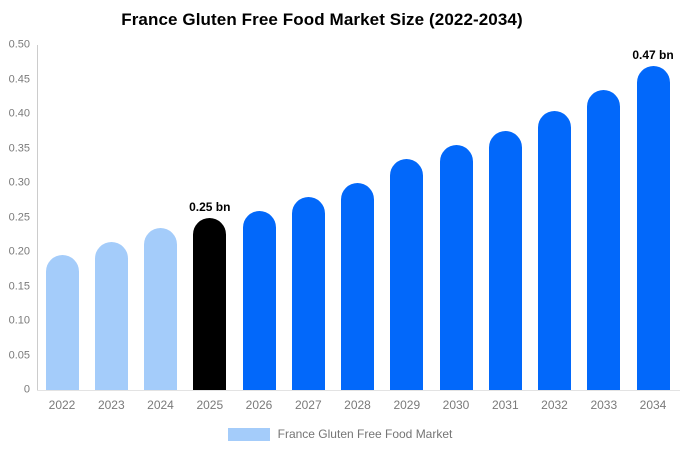 This screenshot has width=680, height=450. I want to click on y-axis-tick-label: 0.40, so click(19, 113).